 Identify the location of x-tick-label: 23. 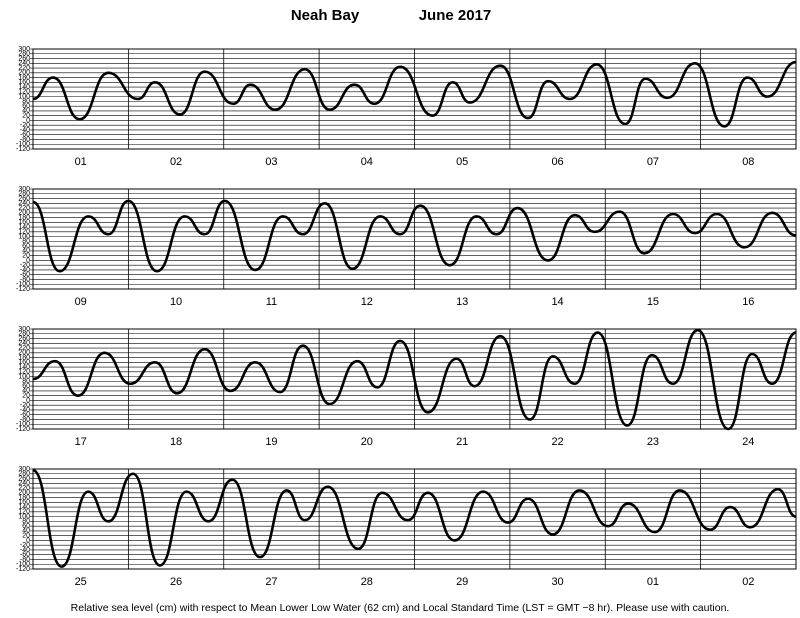
(653, 442).